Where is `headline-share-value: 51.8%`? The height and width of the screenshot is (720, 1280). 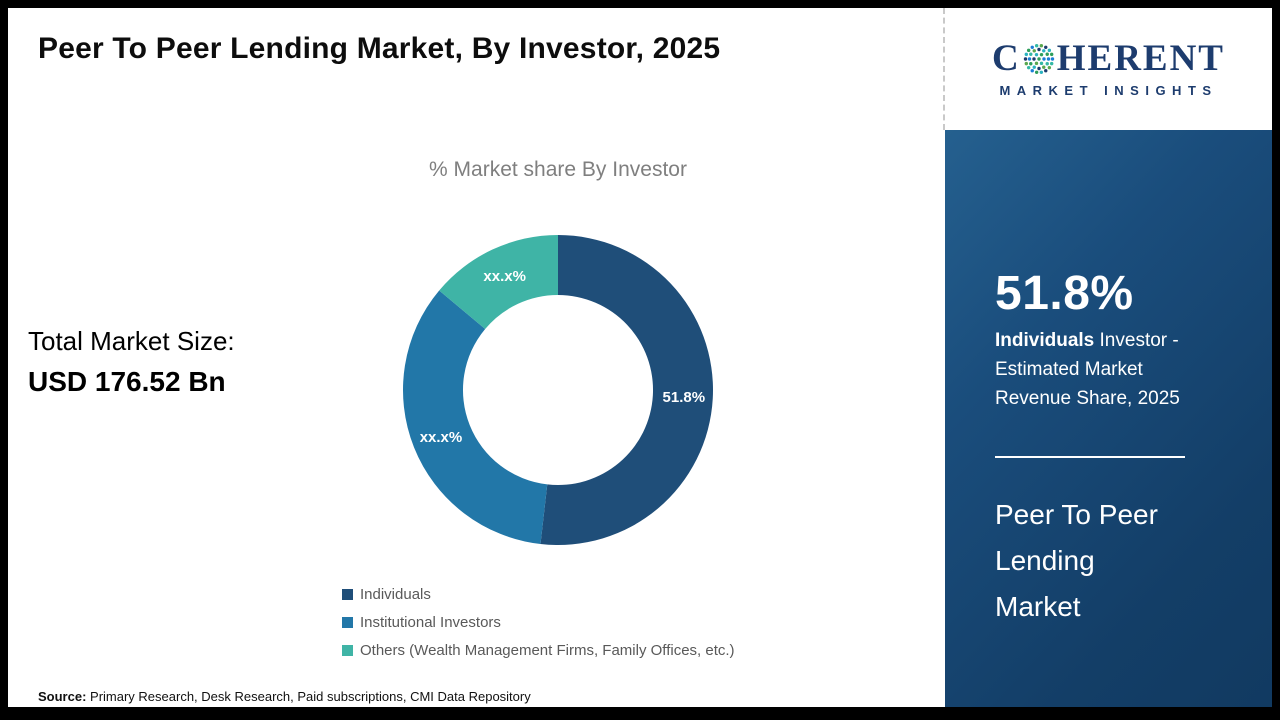 headline-share-value: 51.8% is located at coordinates (1064, 293).